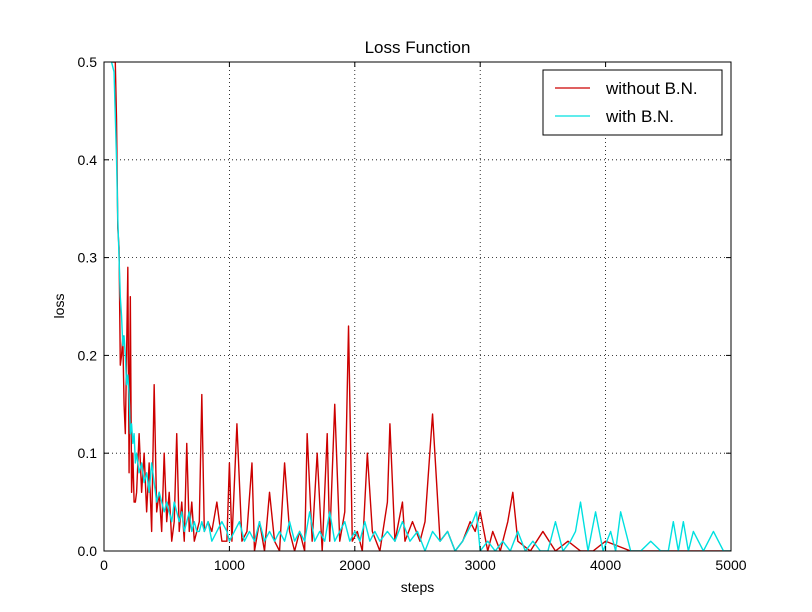 Image resolution: width=812 pixels, height=612 pixels. What do you see at coordinates (639, 116) in the screenshot?
I see `legend-label-with-bn: with B.N.` at bounding box center [639, 116].